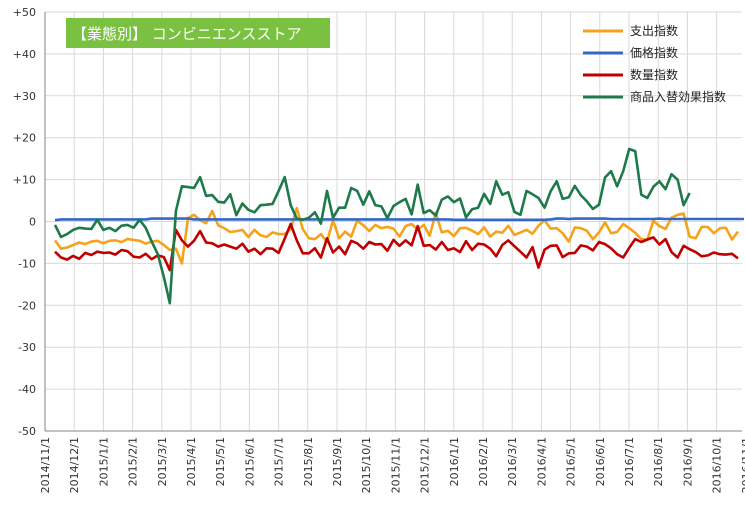 This screenshot has width=745, height=510. I want to click on y-tick-label: +10, so click(24, 180).